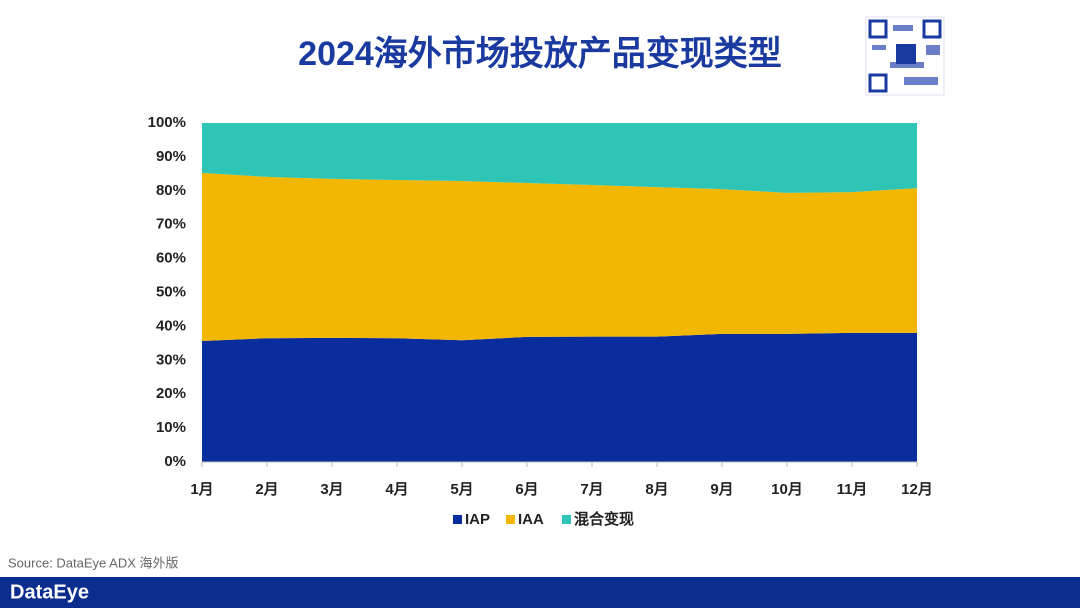  What do you see at coordinates (477, 519) in the screenshot?
I see `legend-label: IAP` at bounding box center [477, 519].